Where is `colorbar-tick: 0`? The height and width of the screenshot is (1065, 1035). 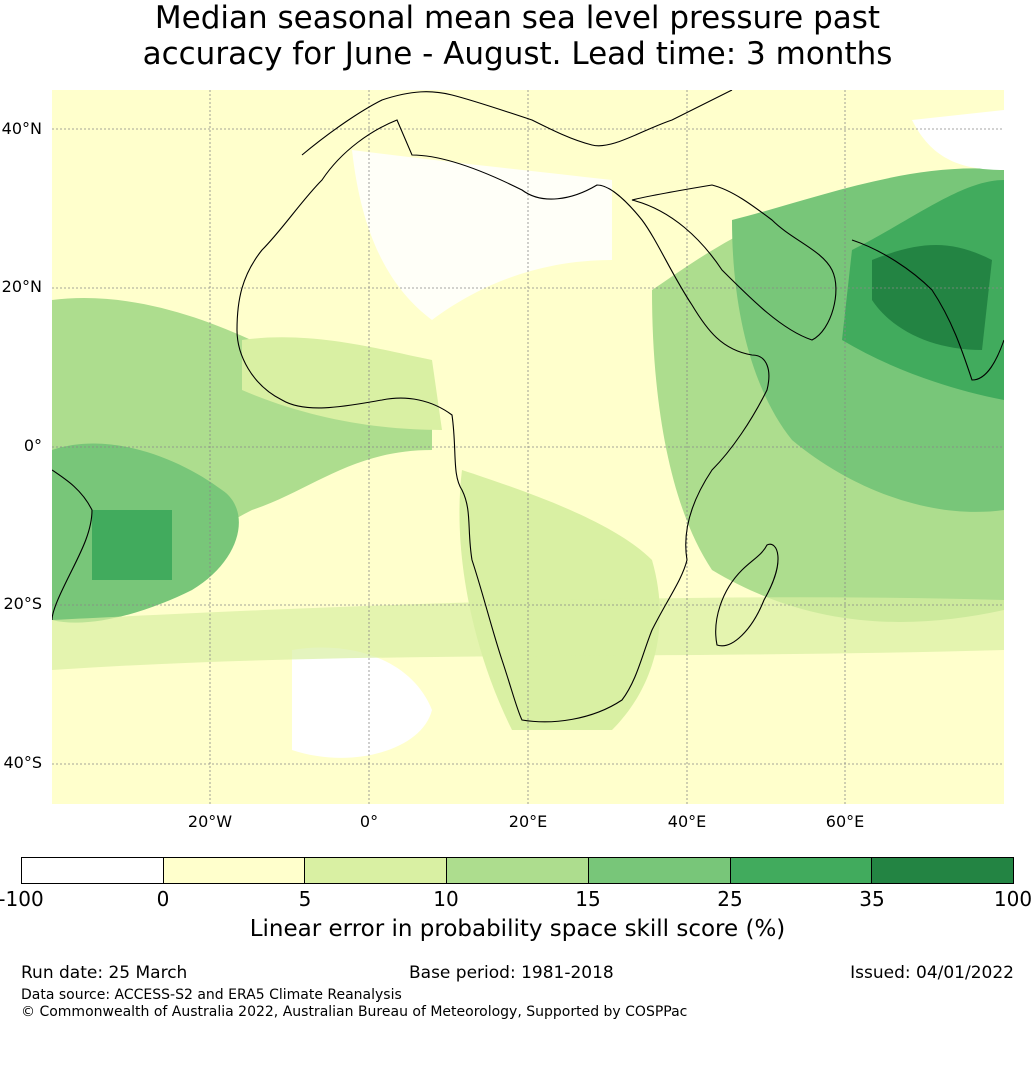 colorbar-tick: 0 is located at coordinates (163, 899).